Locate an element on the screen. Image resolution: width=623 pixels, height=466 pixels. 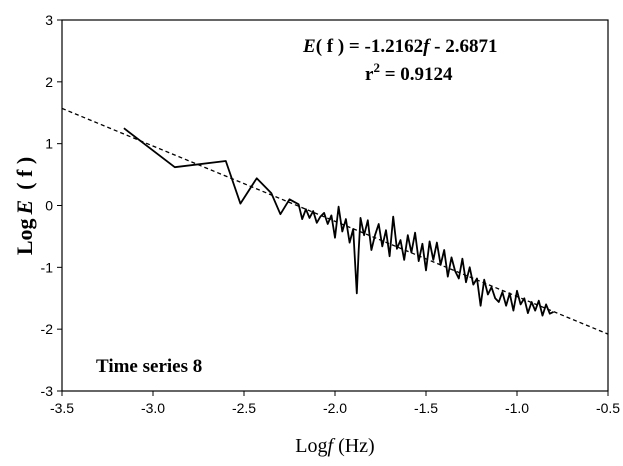
x-tick-label: -0.5 is located at coordinates (608, 408).